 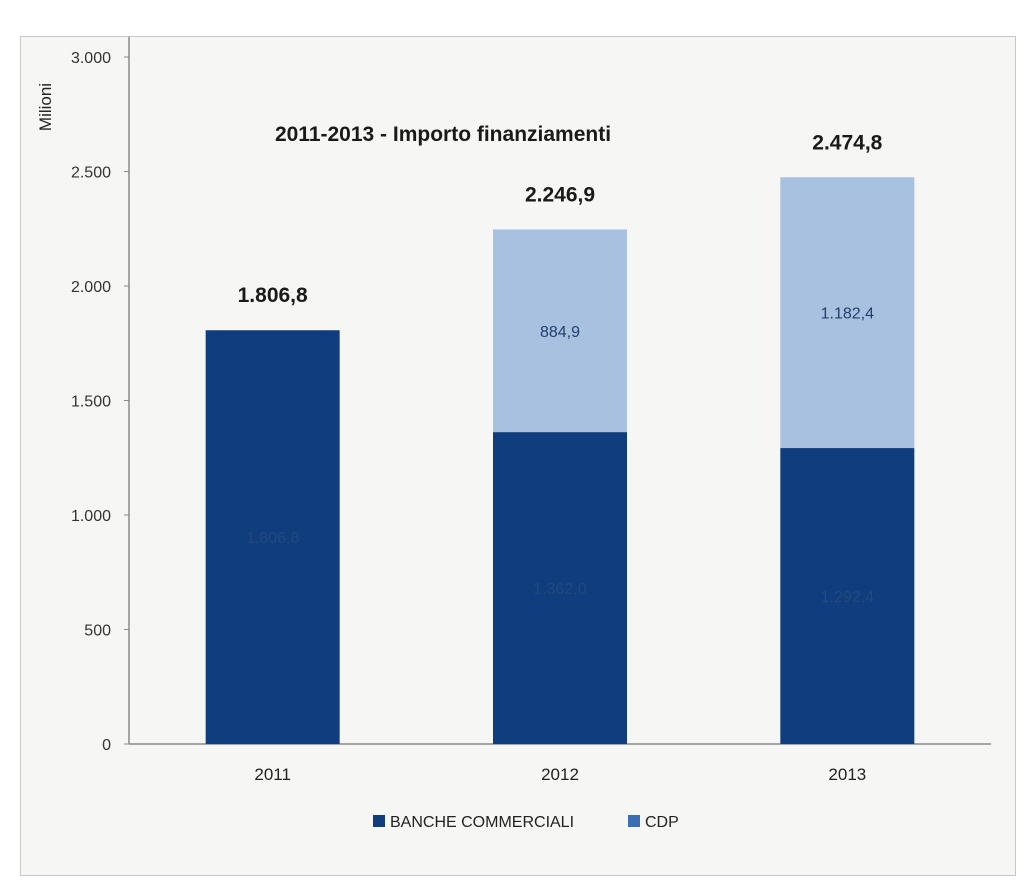 I want to click on data-label: 1.292,4, so click(x=847, y=597).